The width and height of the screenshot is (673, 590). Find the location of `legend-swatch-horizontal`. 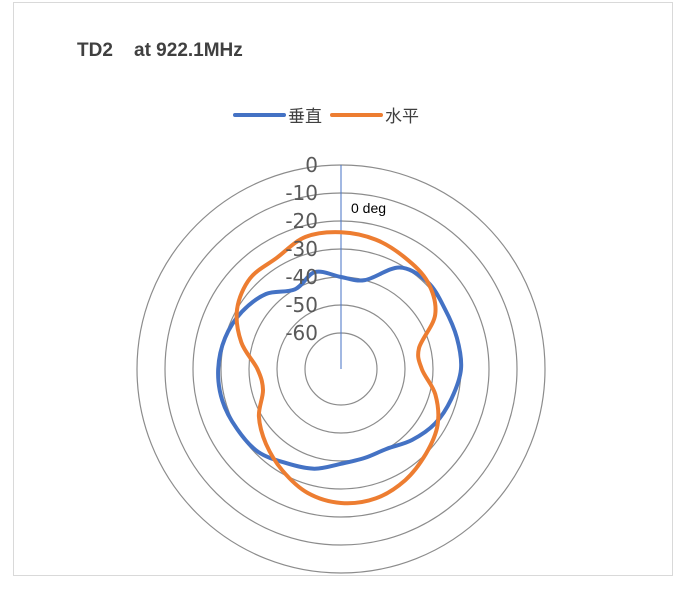

legend-swatch-horizontal is located at coordinates (356, 114).